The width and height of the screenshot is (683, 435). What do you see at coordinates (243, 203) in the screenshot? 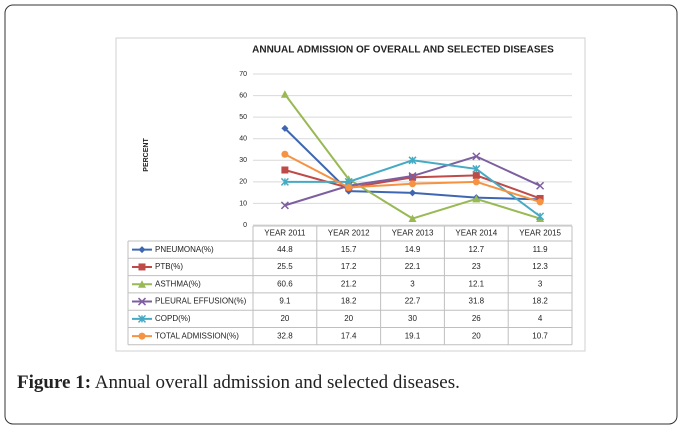
I see `y-tick-label: 10` at bounding box center [243, 203].